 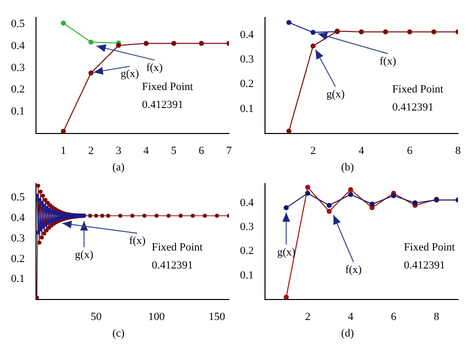 What do you see at coordinates (174, 151) in the screenshot?
I see `x-tick-label: 5` at bounding box center [174, 151].